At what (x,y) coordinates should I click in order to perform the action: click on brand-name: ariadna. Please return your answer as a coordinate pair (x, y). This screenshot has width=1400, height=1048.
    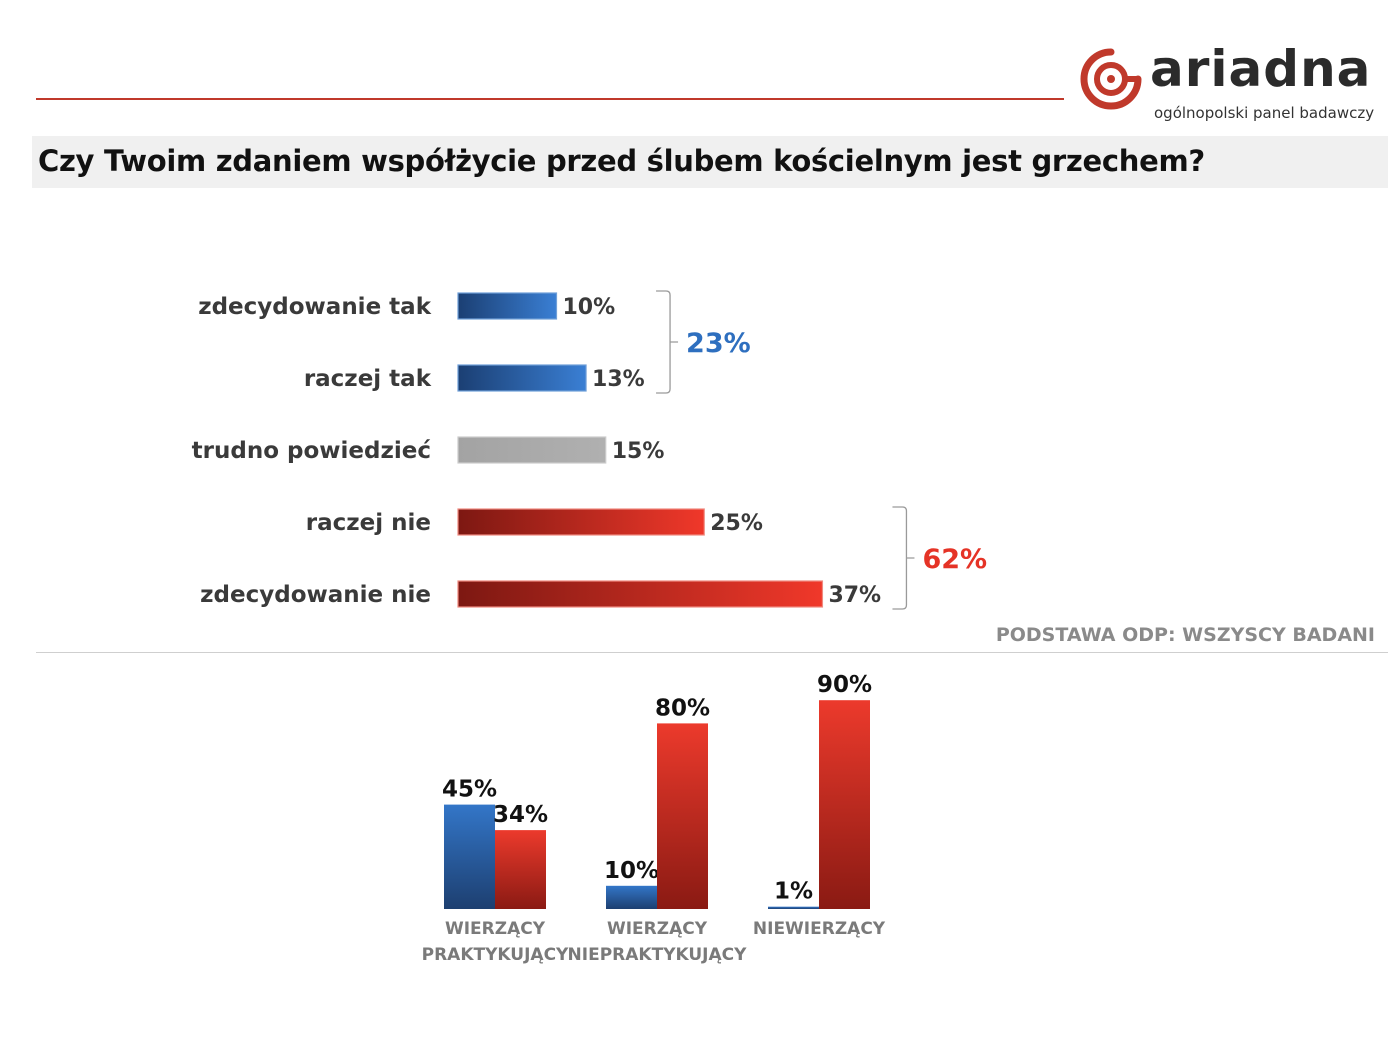
    Looking at the image, I should click on (1261, 69).